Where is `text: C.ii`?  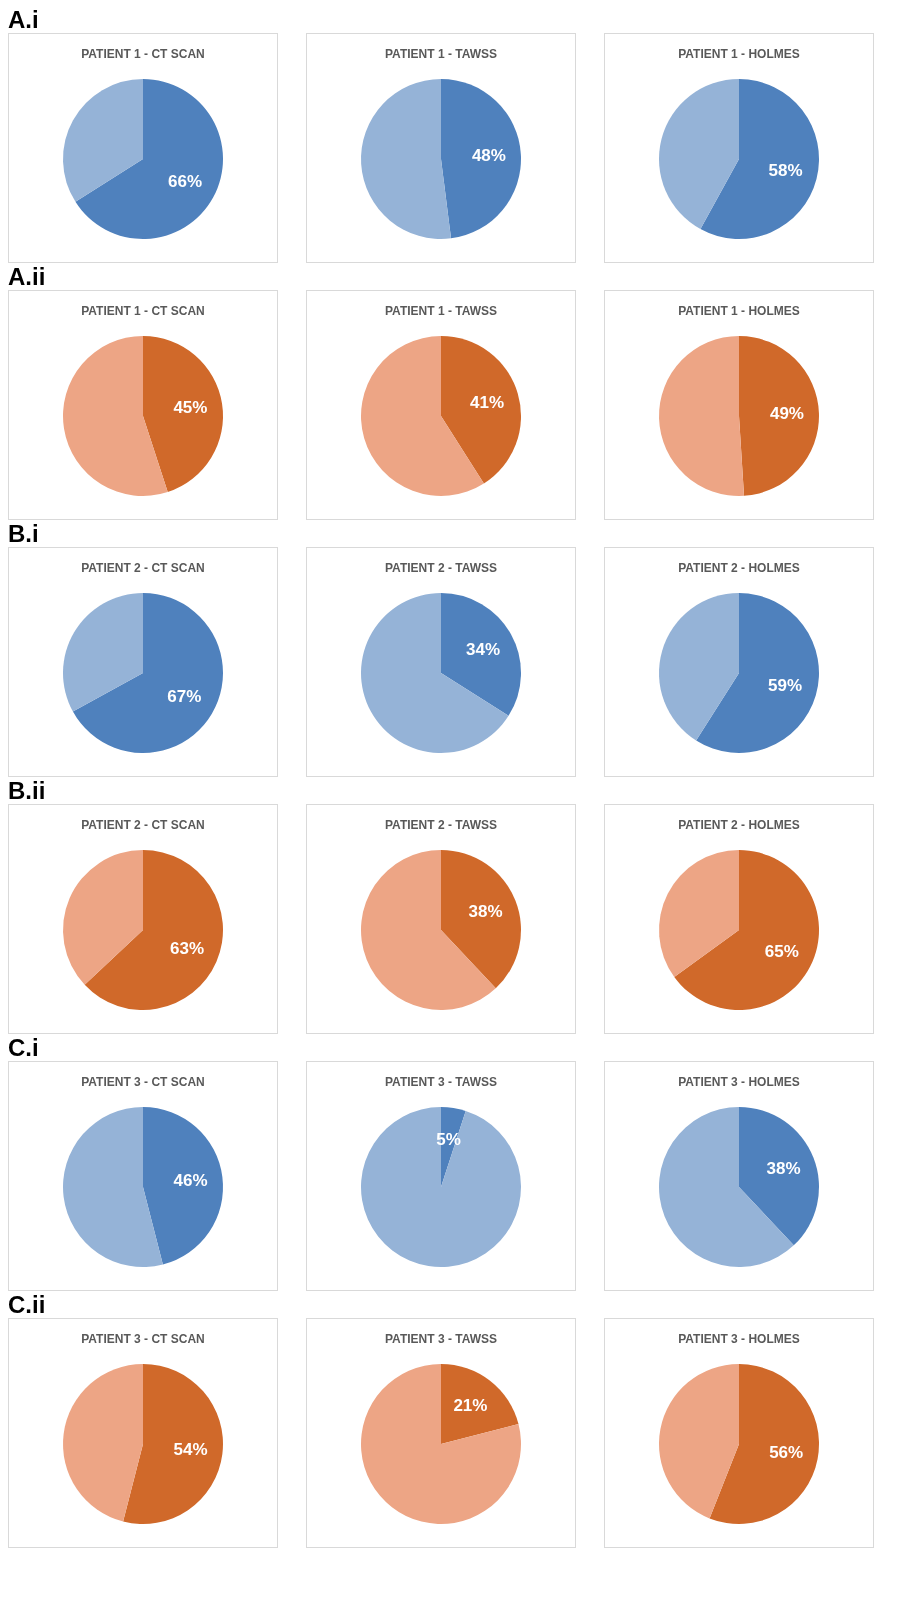 text: C.ii is located at coordinates (27, 1304).